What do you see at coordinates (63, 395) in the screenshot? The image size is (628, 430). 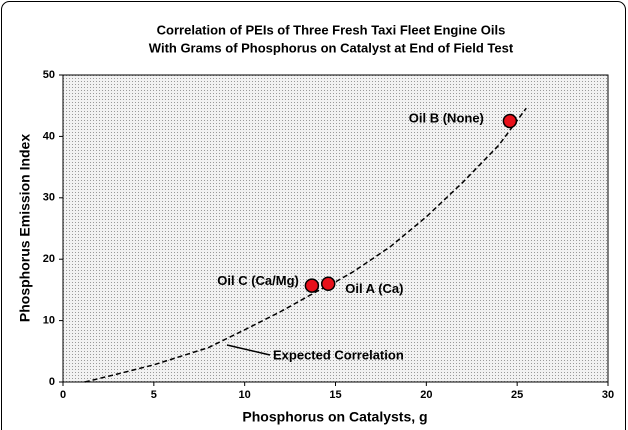 I see `x-tick-label: 0` at bounding box center [63, 395].